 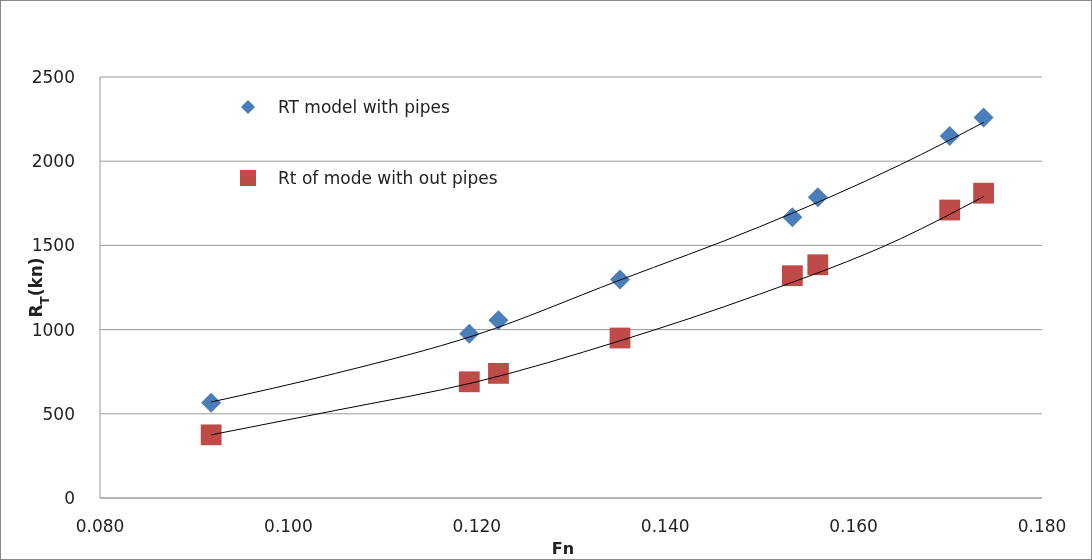 I want to click on y-tick-label: 1500, so click(x=53, y=245).